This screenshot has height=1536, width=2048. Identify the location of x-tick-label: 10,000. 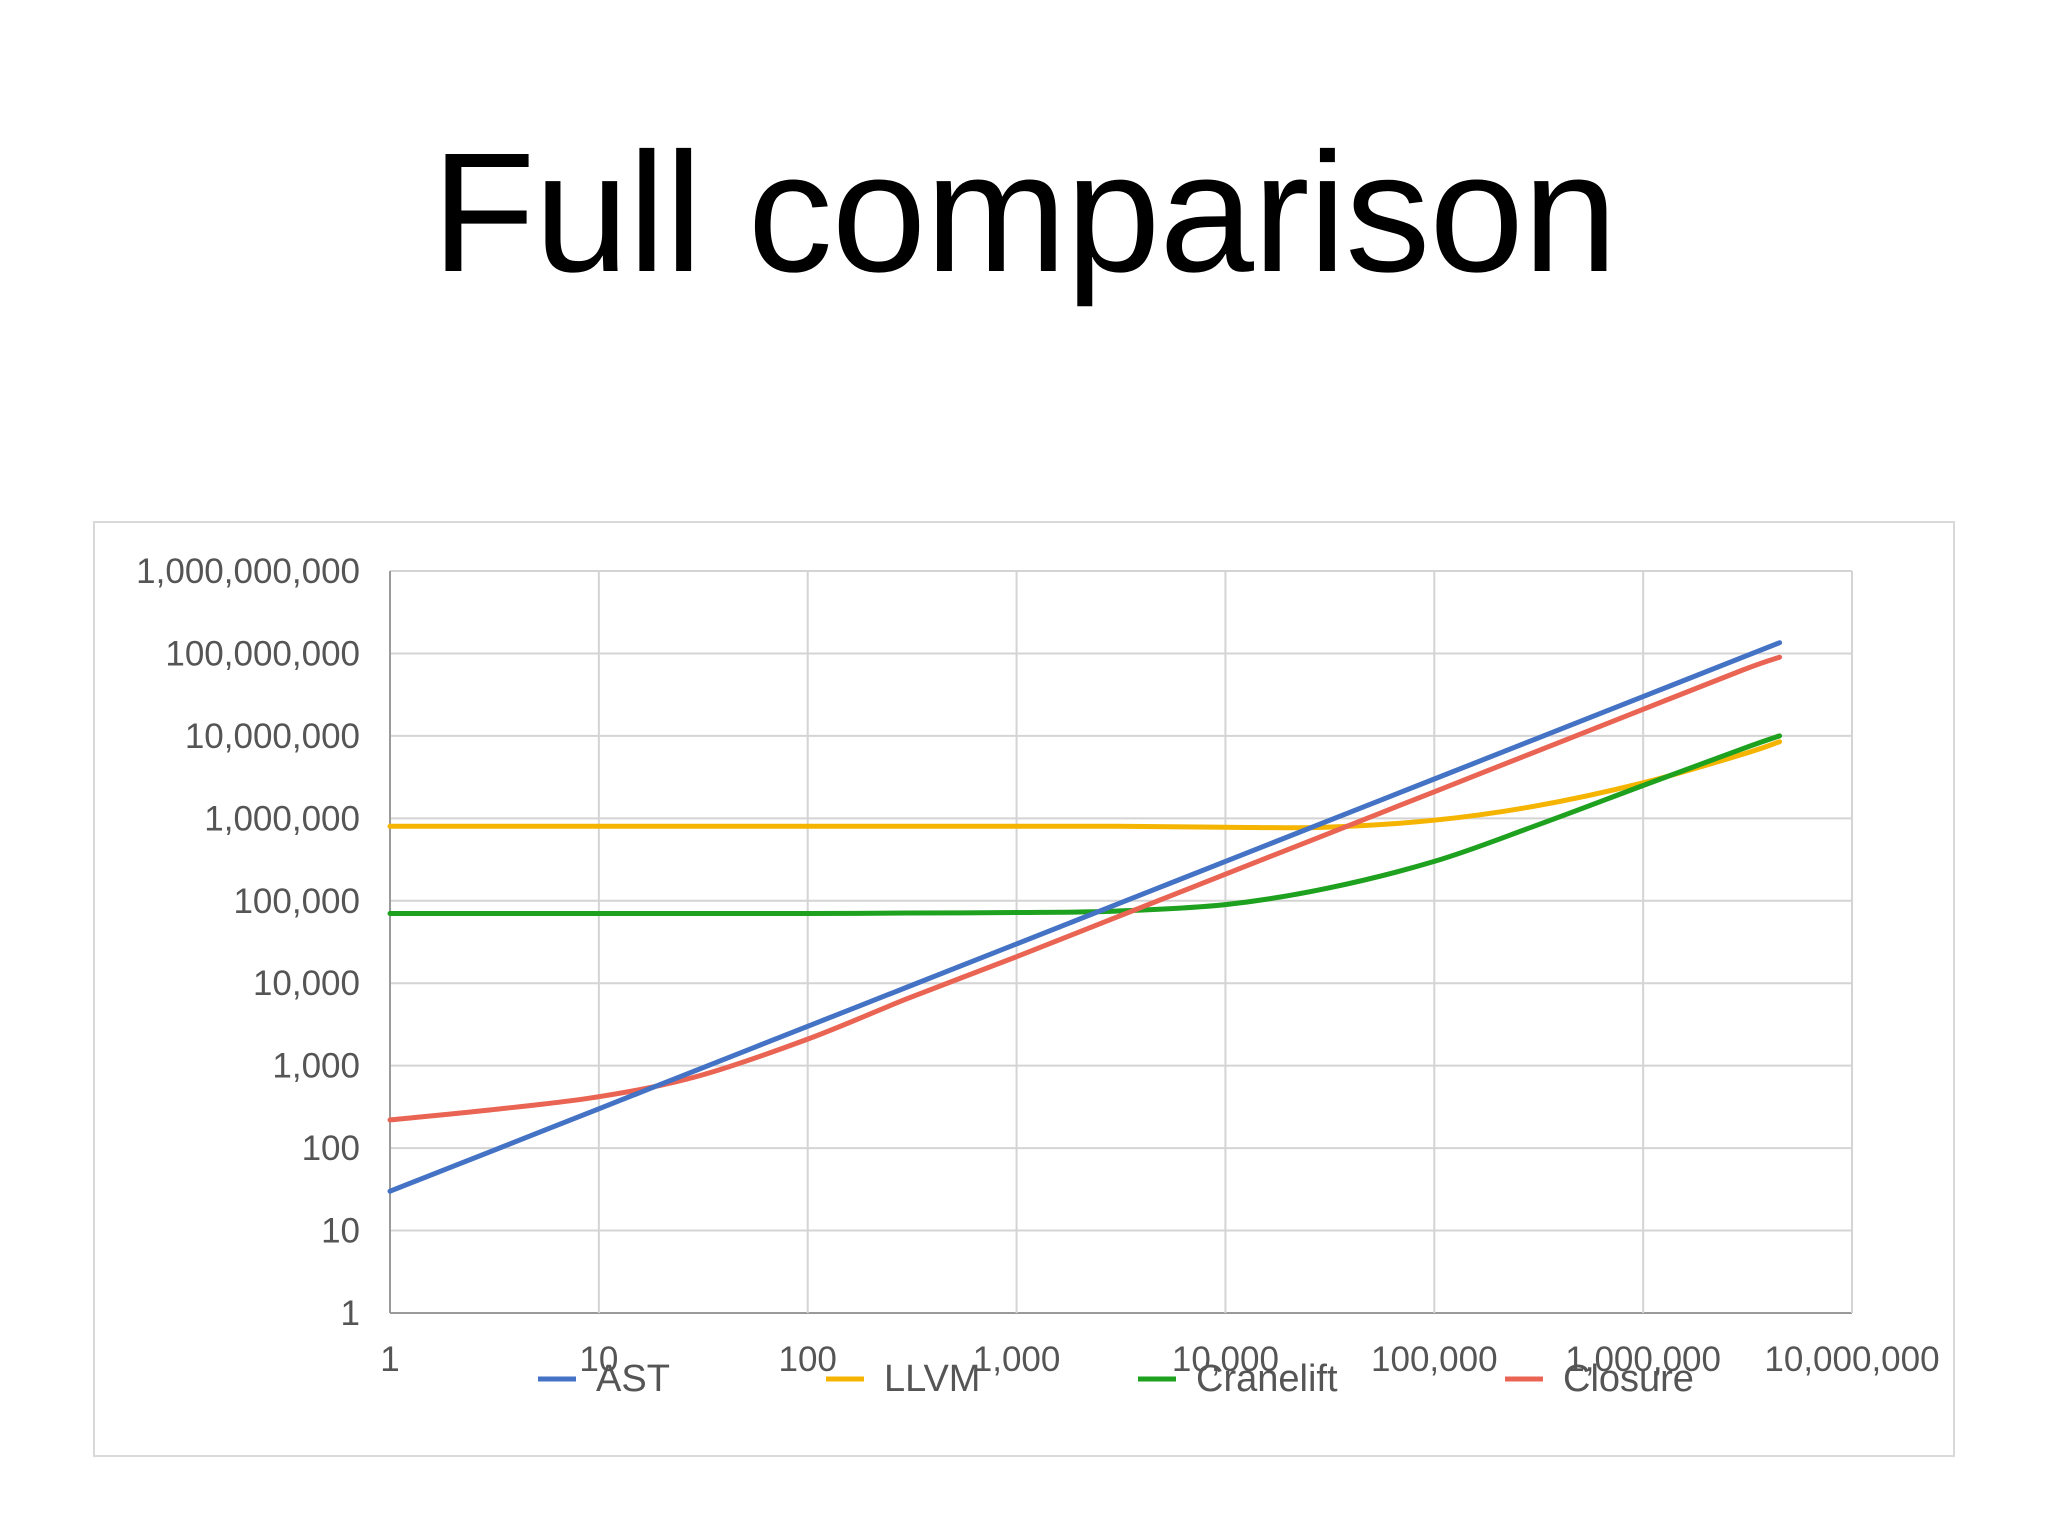
(1225, 1359).